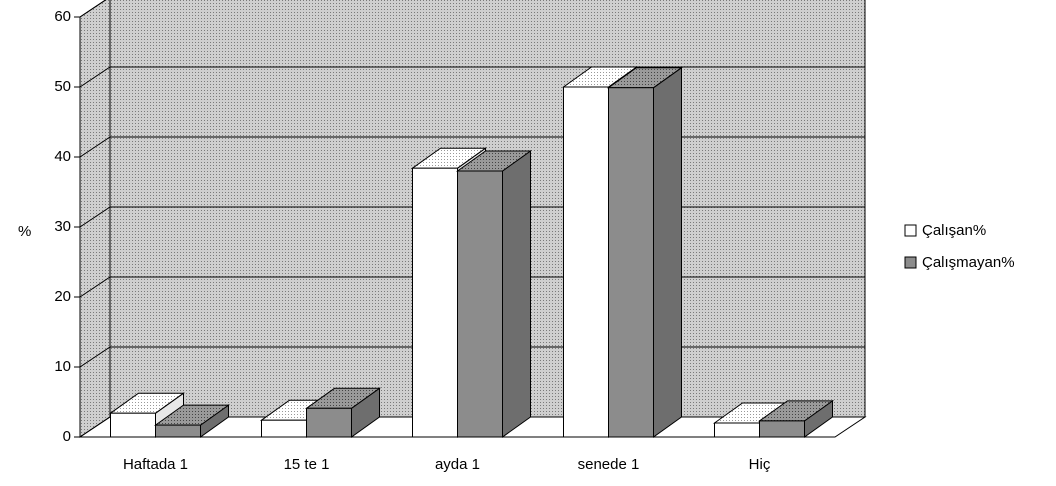 The height and width of the screenshot is (486, 1056). I want to click on x-tick-label: 15 te 1, so click(307, 464).